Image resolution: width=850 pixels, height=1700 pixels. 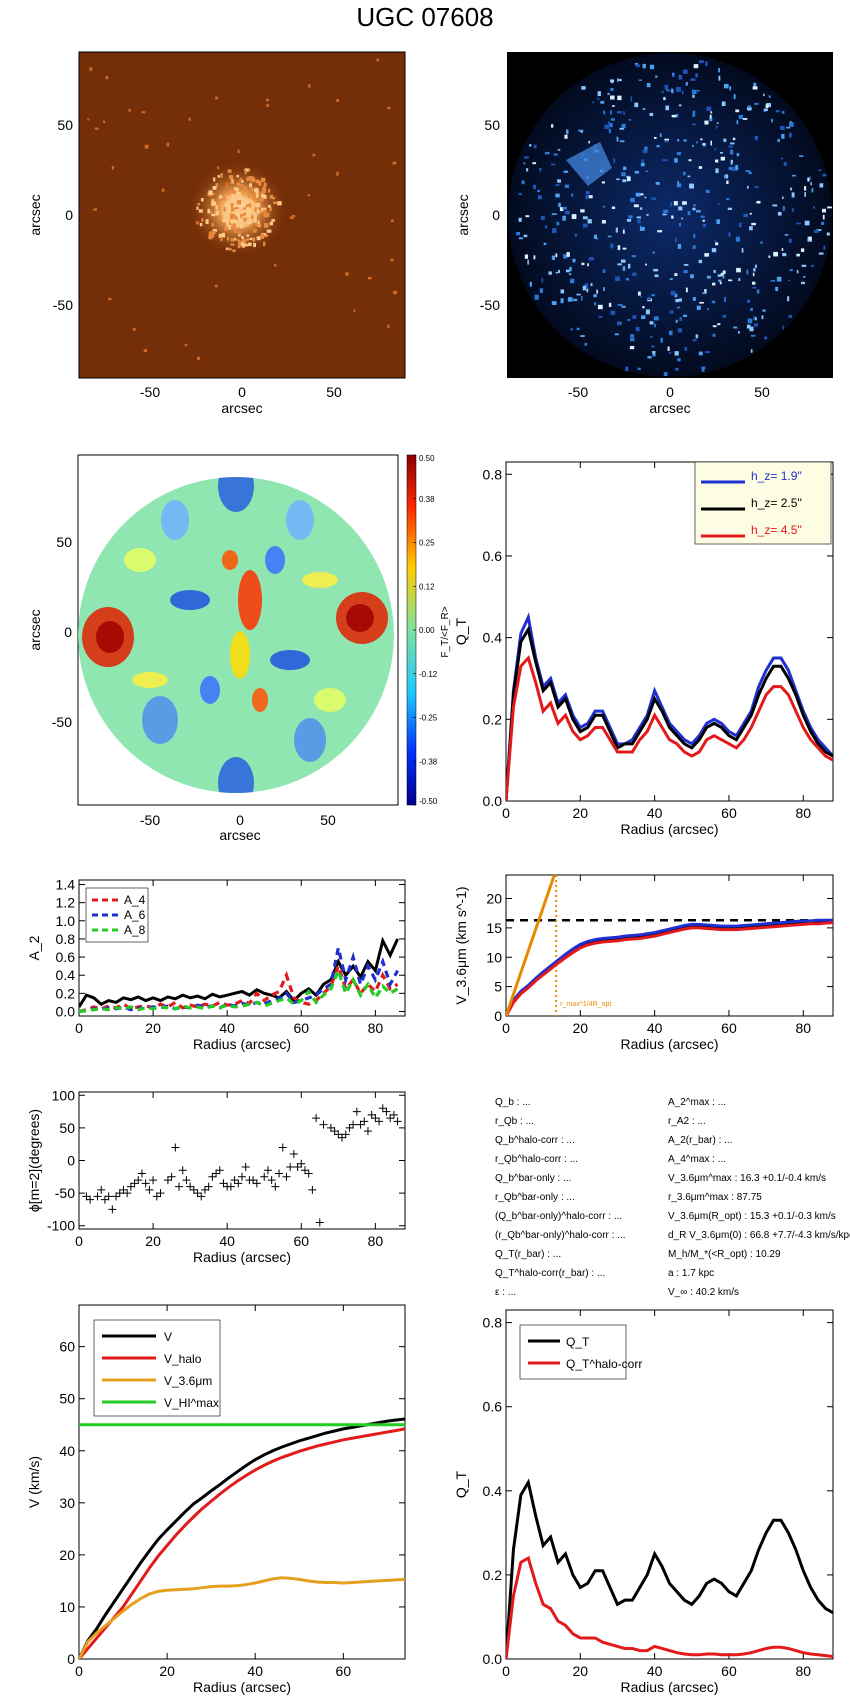 What do you see at coordinates (463, 214) in the screenshot?
I see `y-axis-label: arcsec` at bounding box center [463, 214].